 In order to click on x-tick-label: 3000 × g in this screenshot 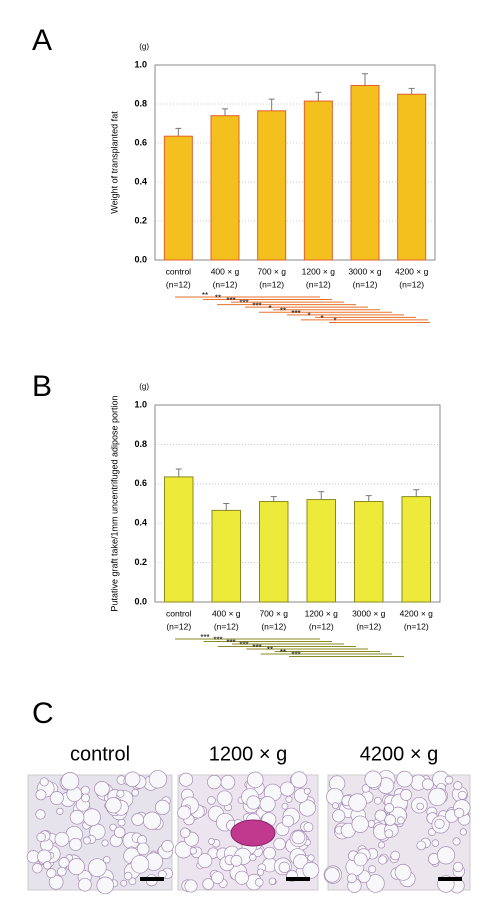, I will do `click(365, 271)`.